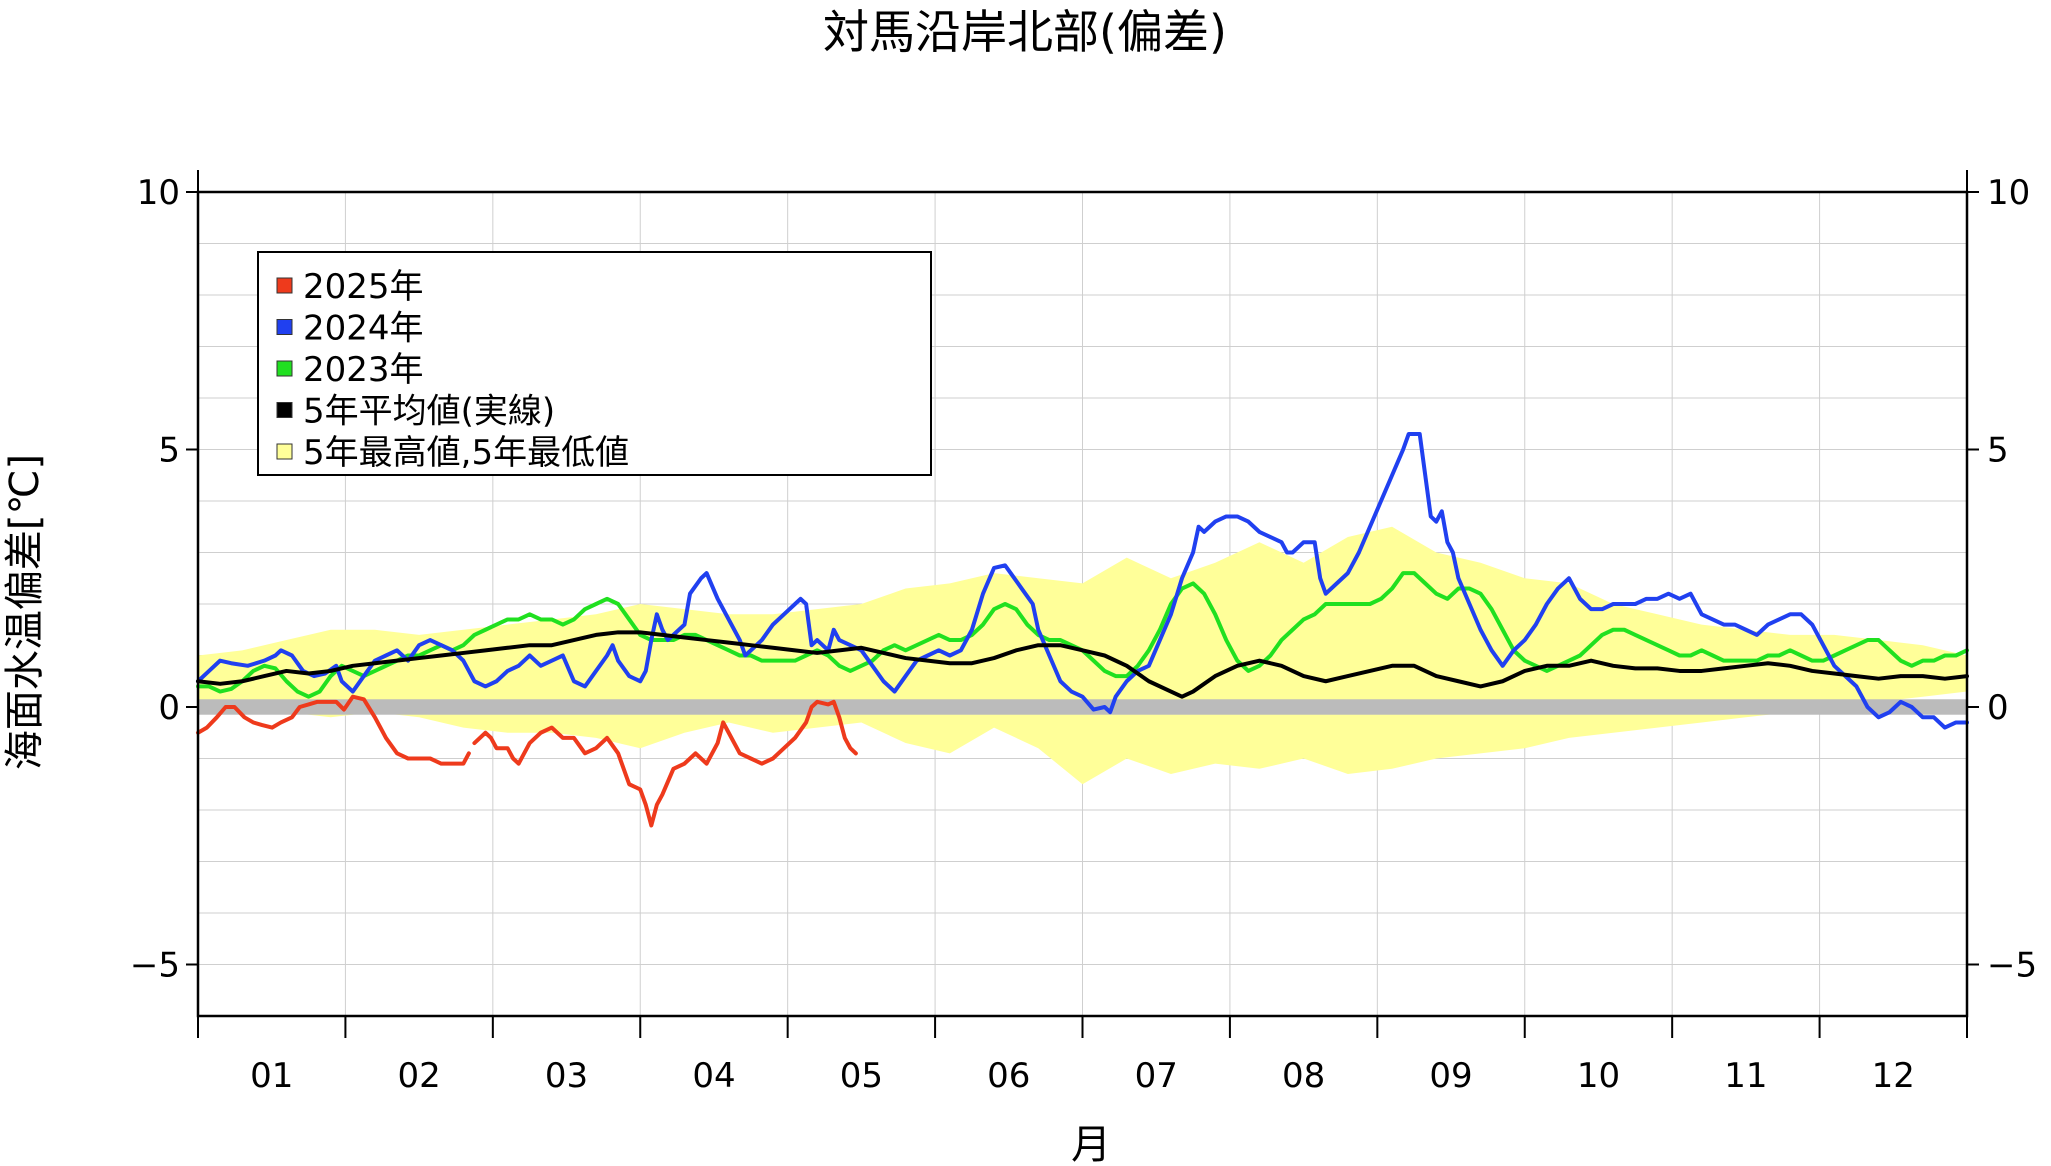 This screenshot has height=1166, width=2051. Describe the element at coordinates (271, 1076) in the screenshot. I see `x-tick-label: 01` at that location.